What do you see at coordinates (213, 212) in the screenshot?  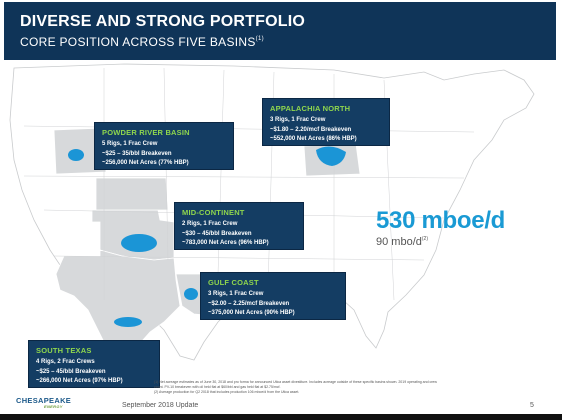 I see `callout-mid-continent-title: MID-CONTINENT` at bounding box center [213, 212].